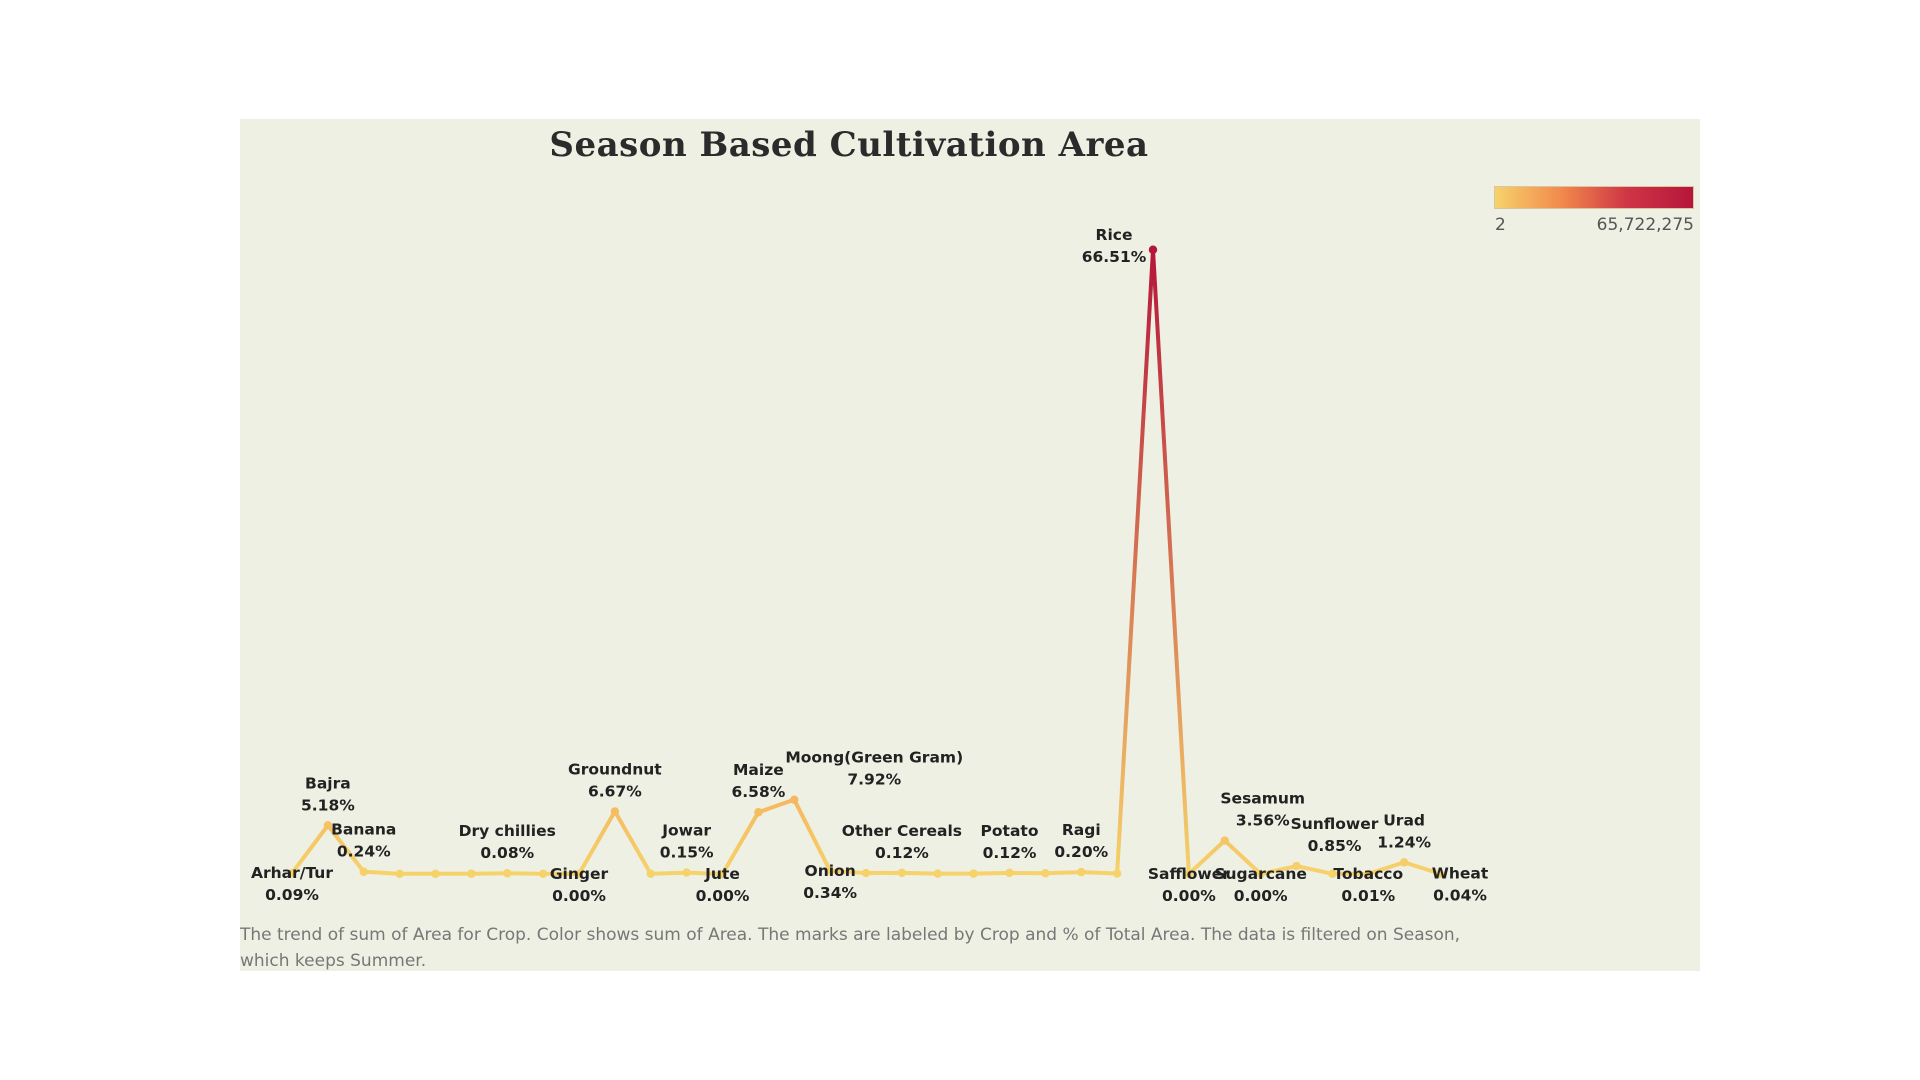 This screenshot has height=1080, width=1920. What do you see at coordinates (830, 893) in the screenshot?
I see `data-label-percent: 0.34%` at bounding box center [830, 893].